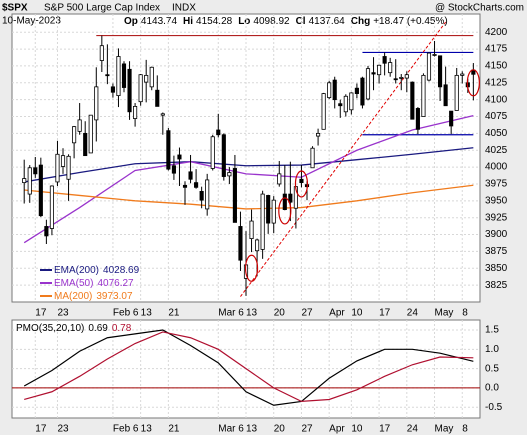 The height and width of the screenshot is (435, 527). Describe the element at coordinates (410, 21) in the screenshot. I see `quote-value: +18.47 (+0.45%)` at that location.